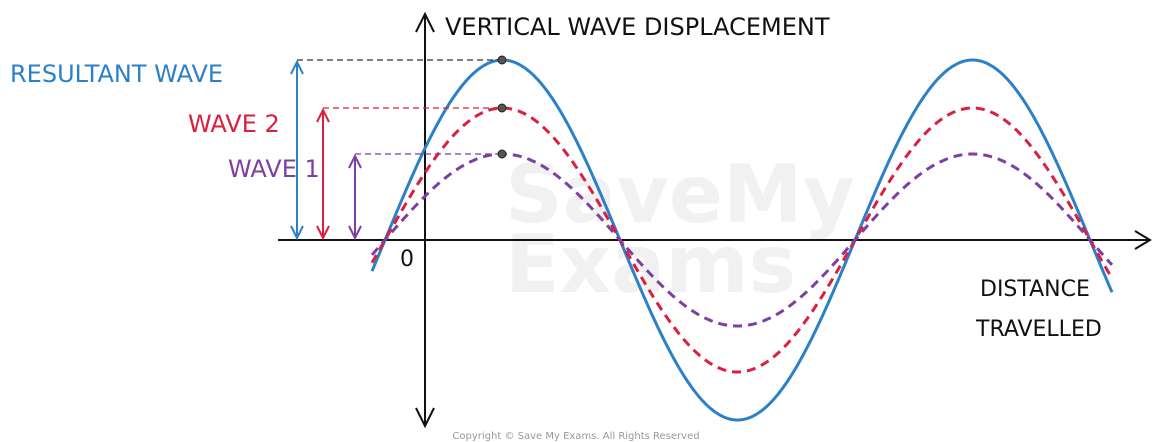 The image size is (1152, 442). I want to click on watermark: SaveMy Exams, so click(680, 229).